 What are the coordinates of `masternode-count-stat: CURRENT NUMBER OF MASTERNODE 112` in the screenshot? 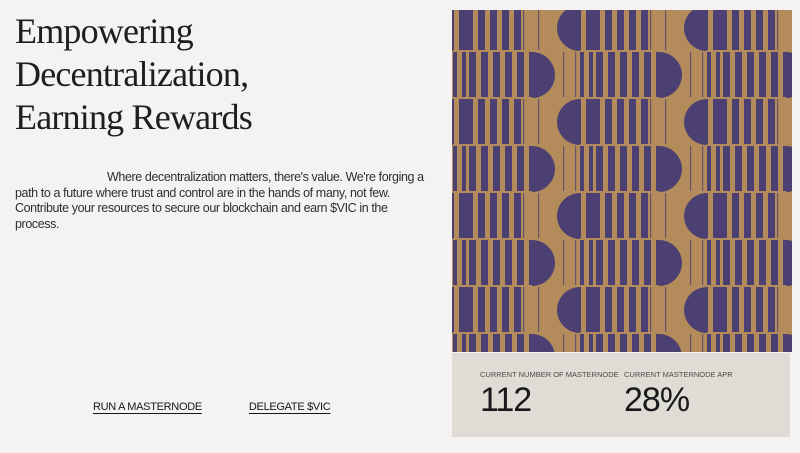 It's located at (549, 393).